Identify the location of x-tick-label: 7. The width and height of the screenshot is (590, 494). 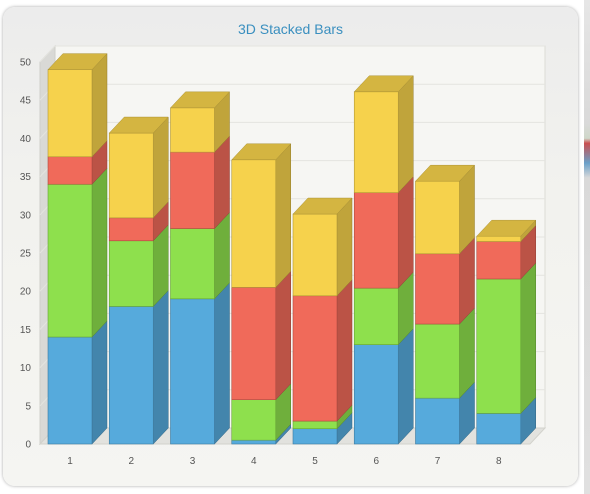
(438, 461).